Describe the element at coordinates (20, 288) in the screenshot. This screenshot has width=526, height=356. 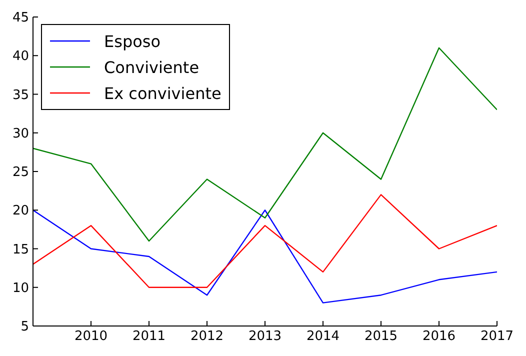
I see `y-tick-label: 10` at that location.